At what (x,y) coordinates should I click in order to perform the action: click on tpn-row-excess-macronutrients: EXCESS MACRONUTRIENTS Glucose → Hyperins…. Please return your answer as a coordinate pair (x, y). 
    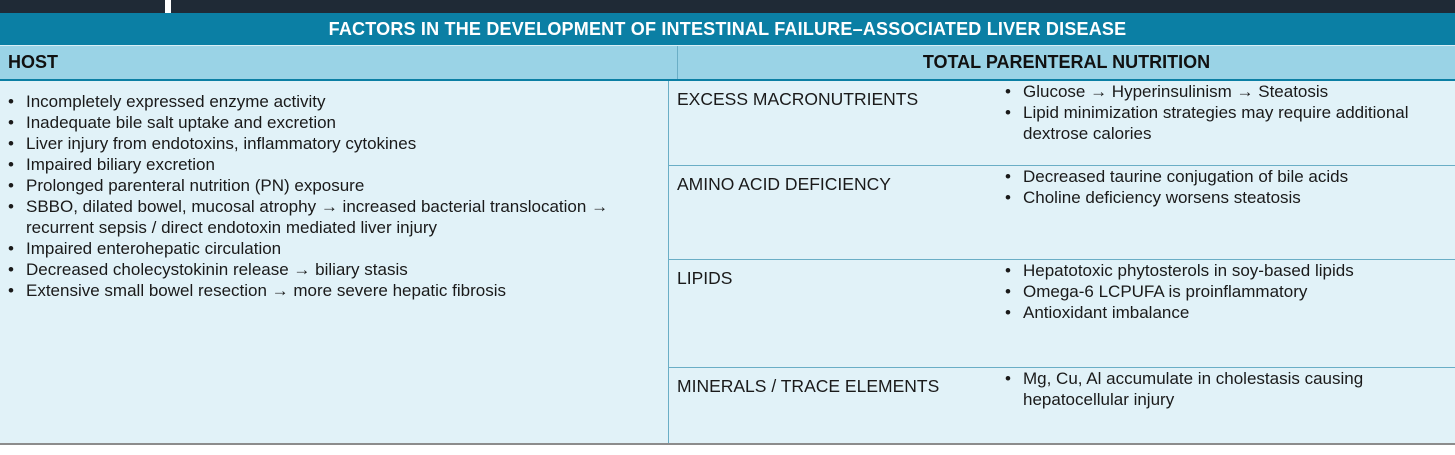
    Looking at the image, I should click on (1062, 123).